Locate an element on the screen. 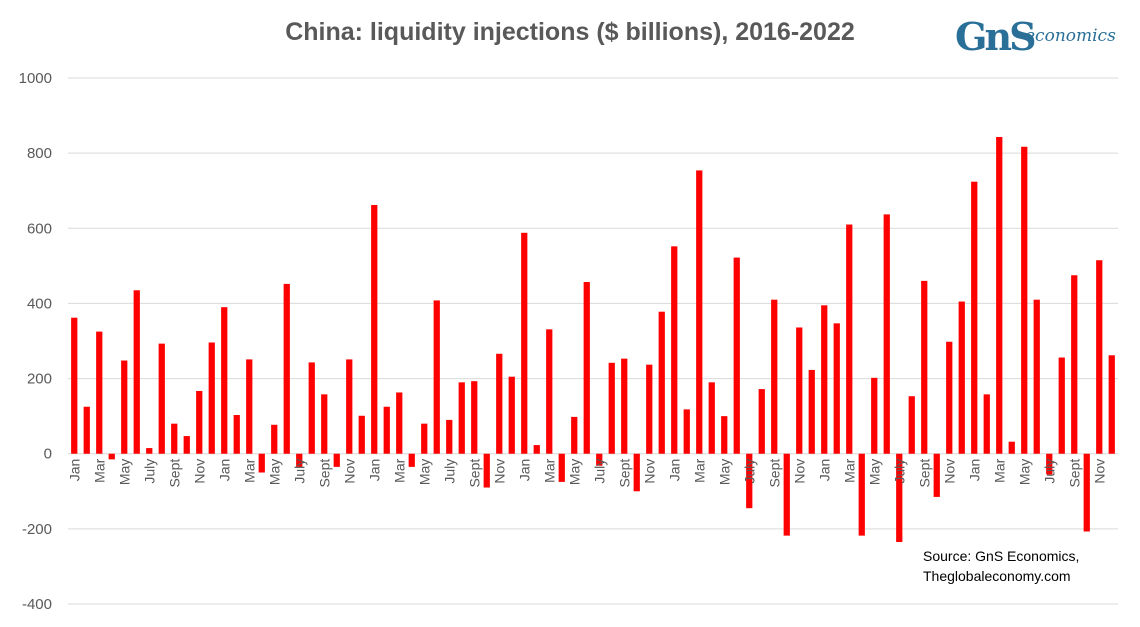  logo-wordmark: economics is located at coordinates (1070, 36).